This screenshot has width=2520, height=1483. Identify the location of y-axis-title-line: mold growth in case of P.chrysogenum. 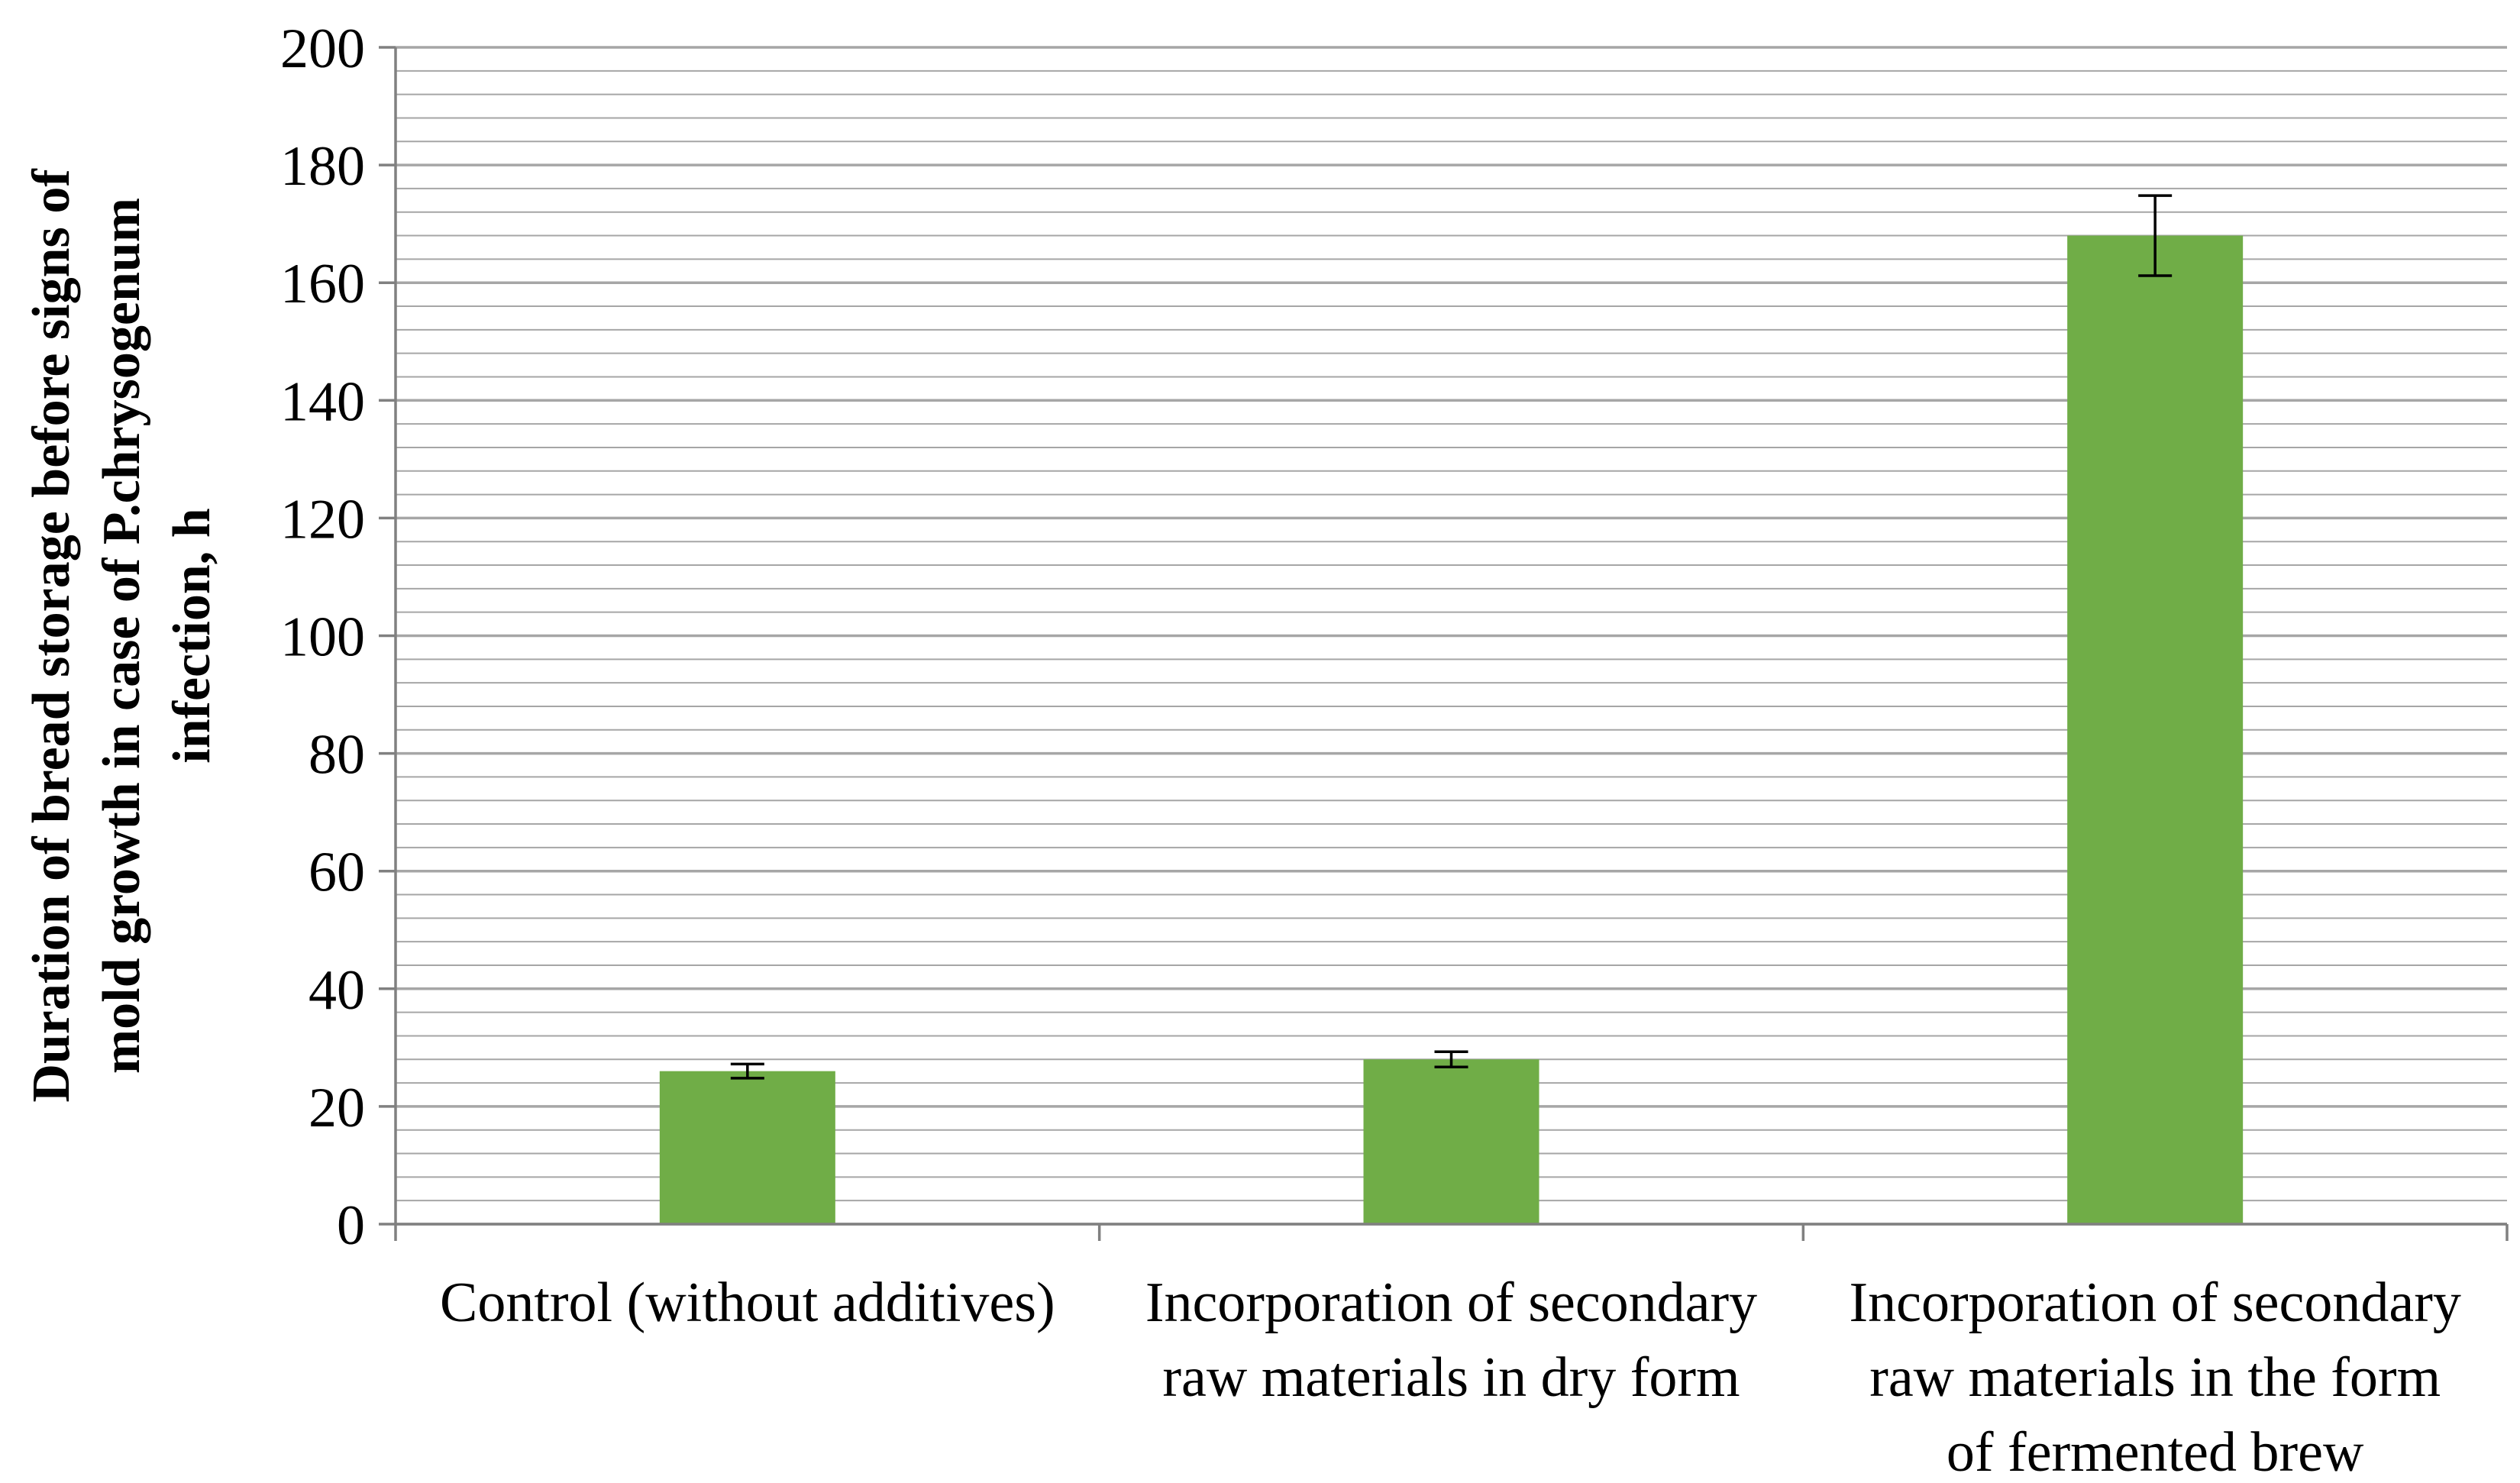
(122, 636).